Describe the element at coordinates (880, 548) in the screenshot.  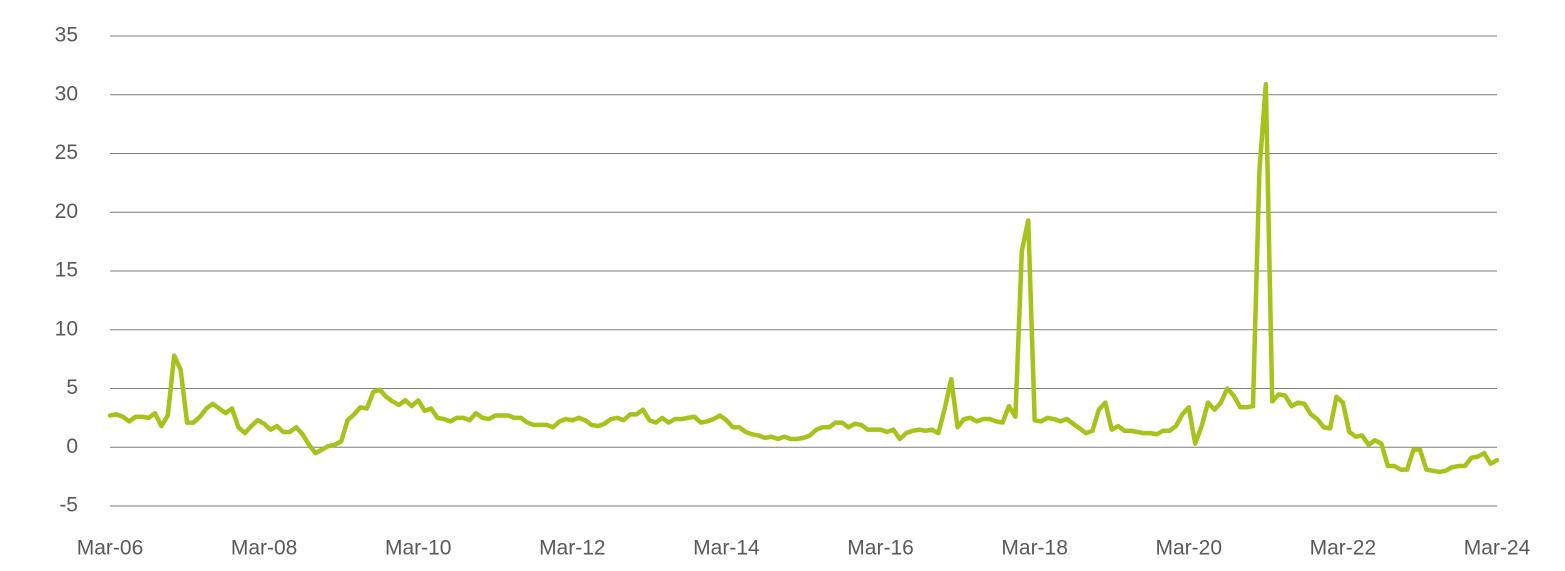
I see `x-tick-label: Mar-16` at that location.